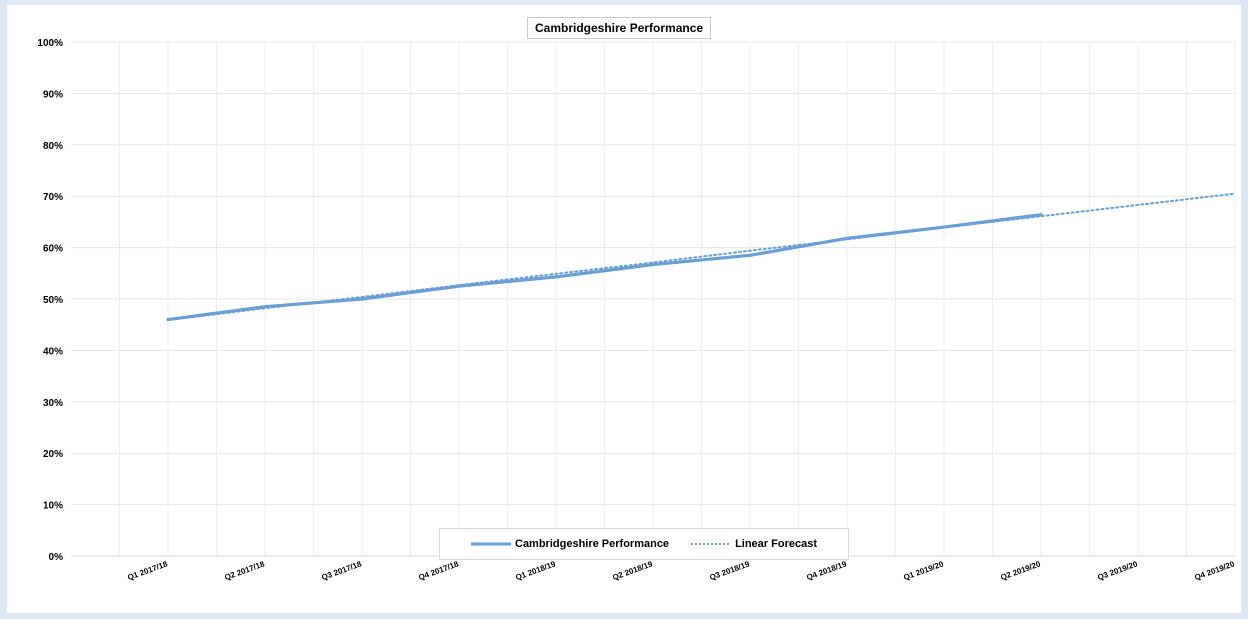 The image size is (1248, 619). Describe the element at coordinates (592, 544) in the screenshot. I see `legend-label-actual: Cambridgeshire Performance` at that location.